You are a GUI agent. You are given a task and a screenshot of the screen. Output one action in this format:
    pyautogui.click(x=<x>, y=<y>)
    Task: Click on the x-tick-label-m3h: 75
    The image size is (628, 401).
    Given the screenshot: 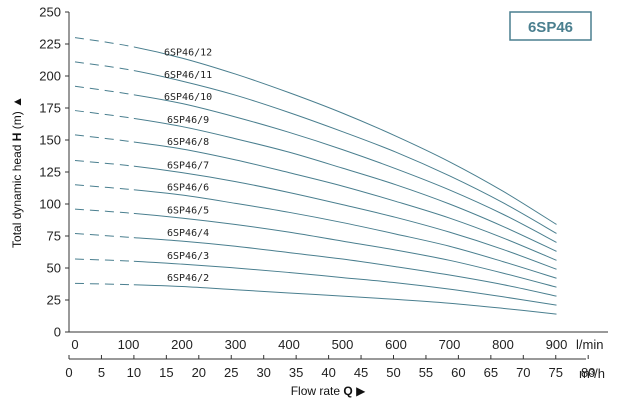 What is the action you would take?
    pyautogui.click(x=556, y=372)
    